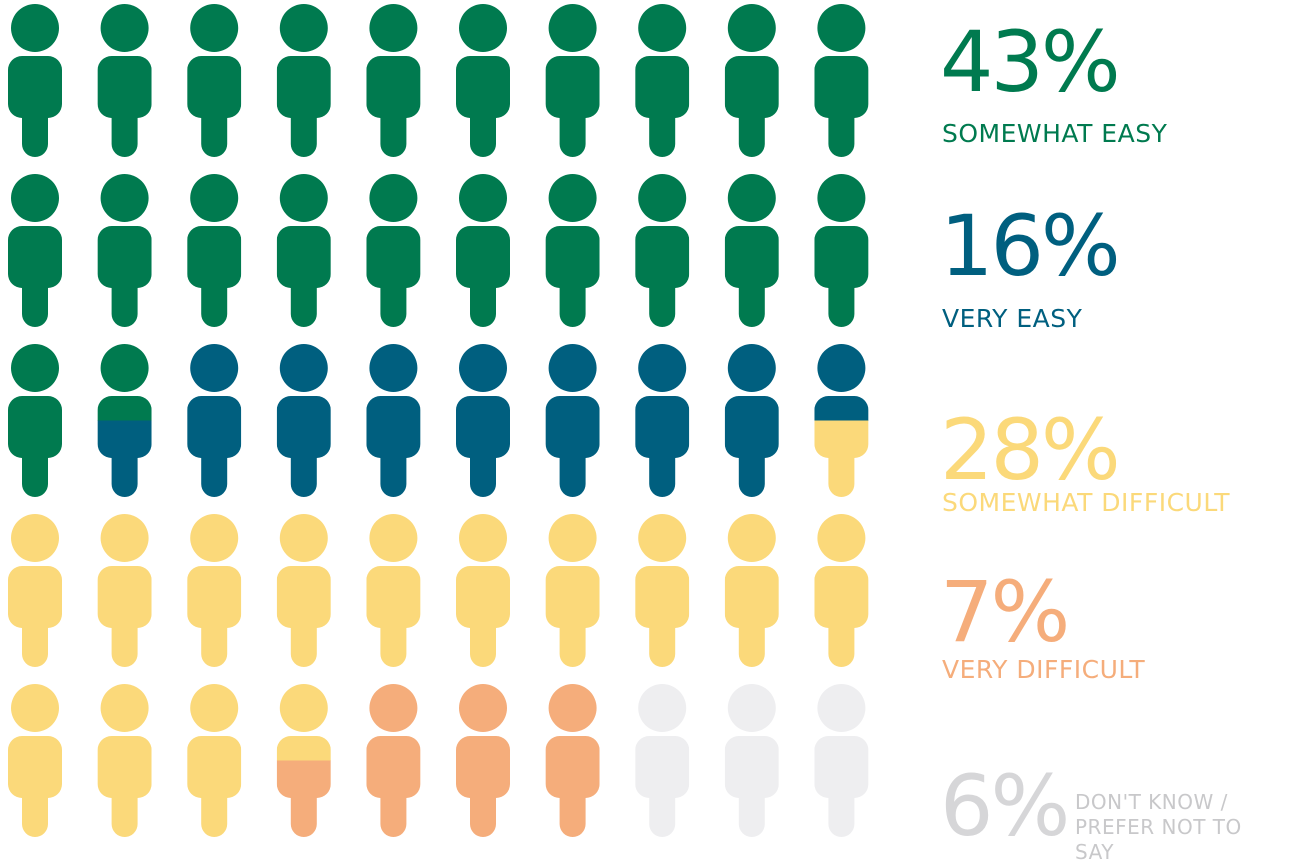 The height and width of the screenshot is (865, 1303). Describe the element at coordinates (1005, 612) in the screenshot. I see `value-label: 7%` at that location.